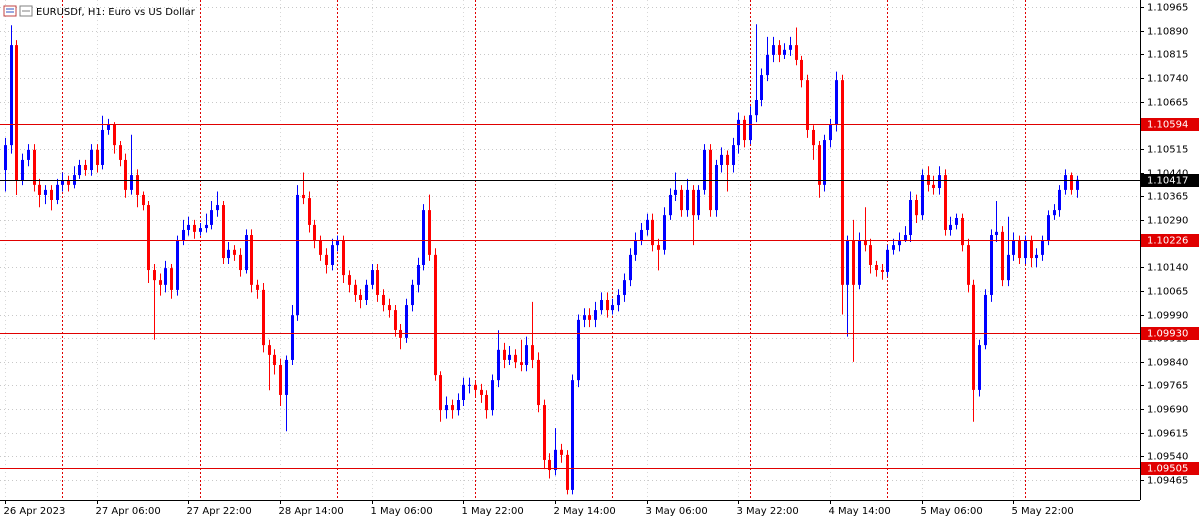 The height and width of the screenshot is (522, 1200). I want to click on y-tick-label: 1.10290, so click(1167, 221).